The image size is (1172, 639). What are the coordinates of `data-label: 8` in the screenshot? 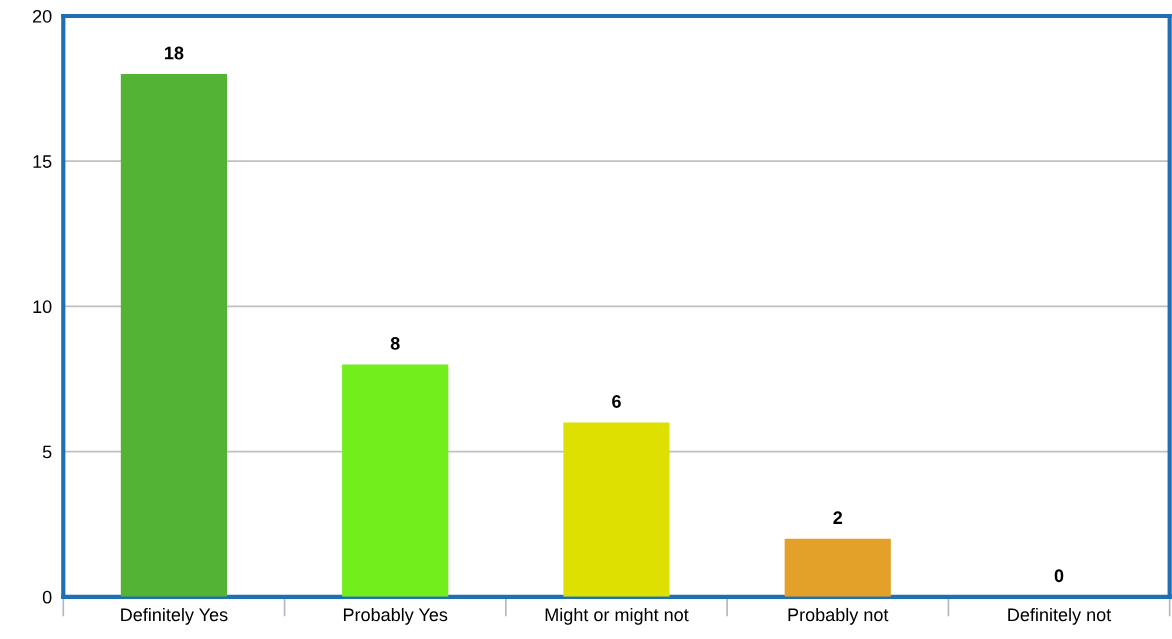 It's located at (395, 343).